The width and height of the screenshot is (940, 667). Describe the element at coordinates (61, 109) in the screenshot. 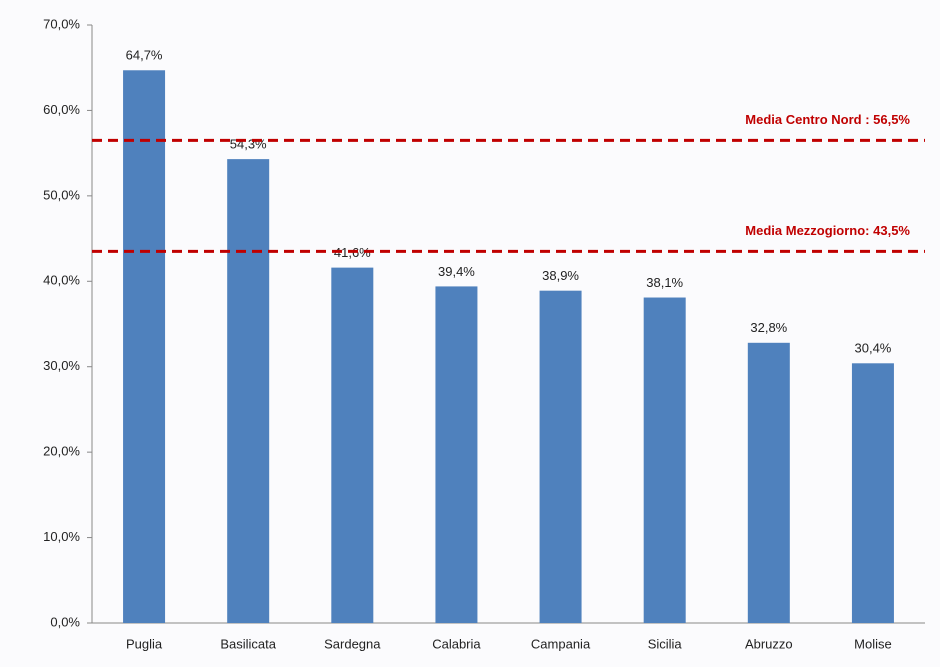

I see `y-tick-label: 60,0%` at that location.